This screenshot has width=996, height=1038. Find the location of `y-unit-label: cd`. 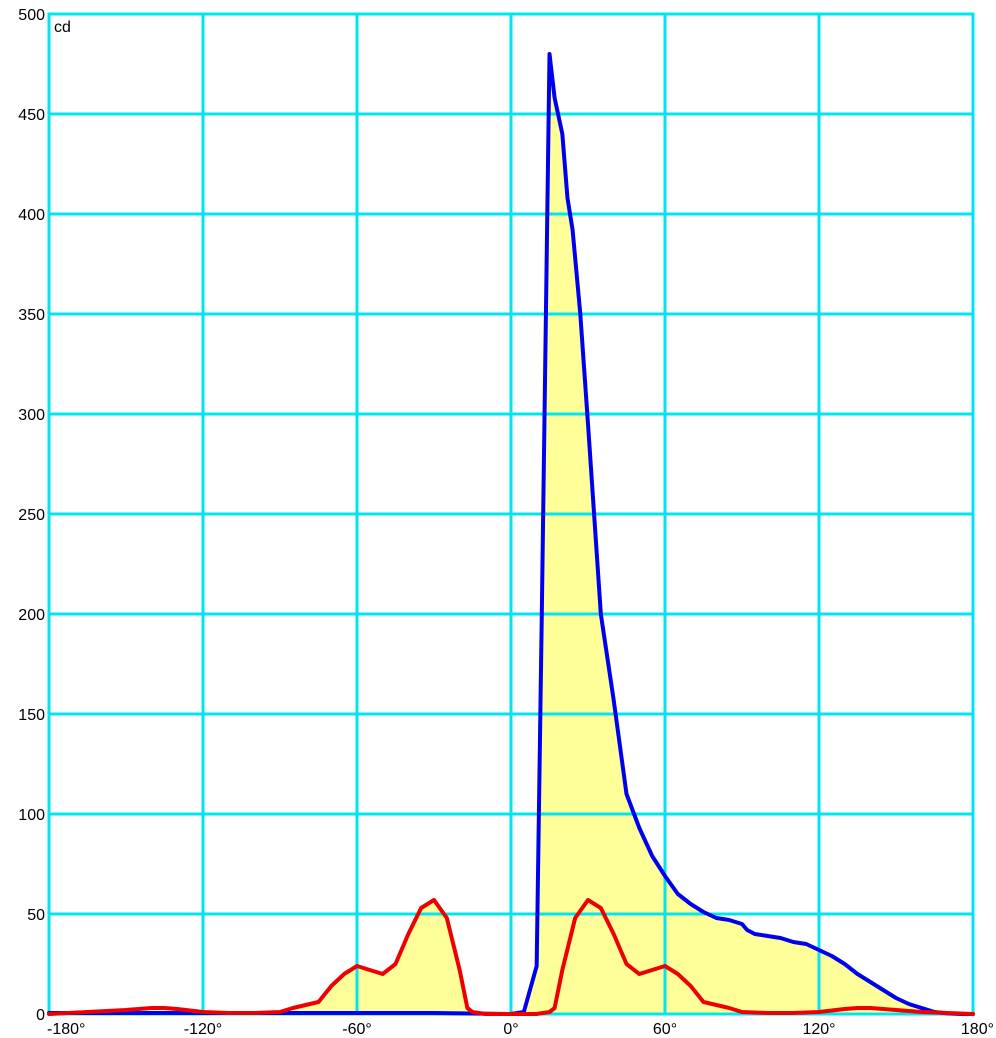

y-unit-label: cd is located at coordinates (62, 27).